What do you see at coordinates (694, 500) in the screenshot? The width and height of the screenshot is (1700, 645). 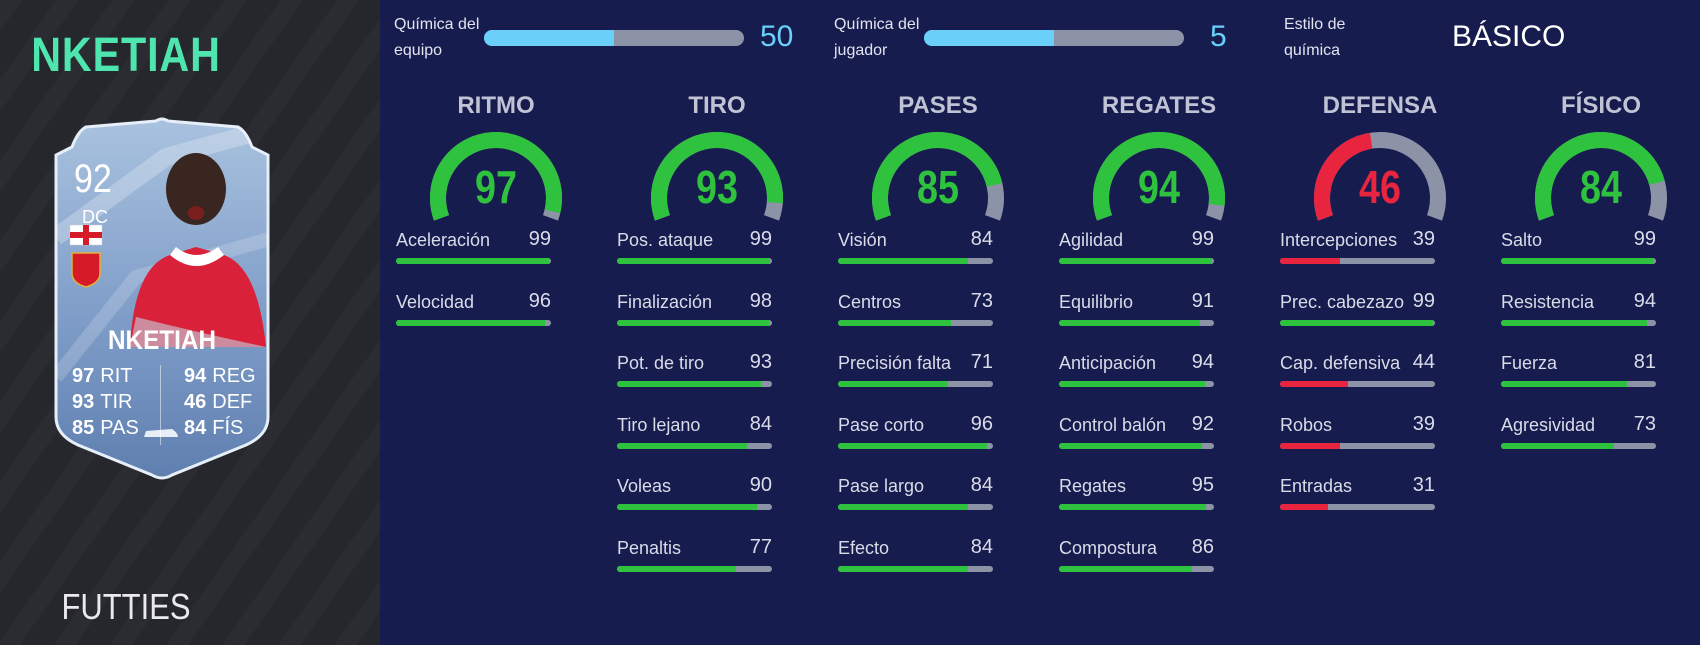 I see `attribute-row: Voleas 90` at bounding box center [694, 500].